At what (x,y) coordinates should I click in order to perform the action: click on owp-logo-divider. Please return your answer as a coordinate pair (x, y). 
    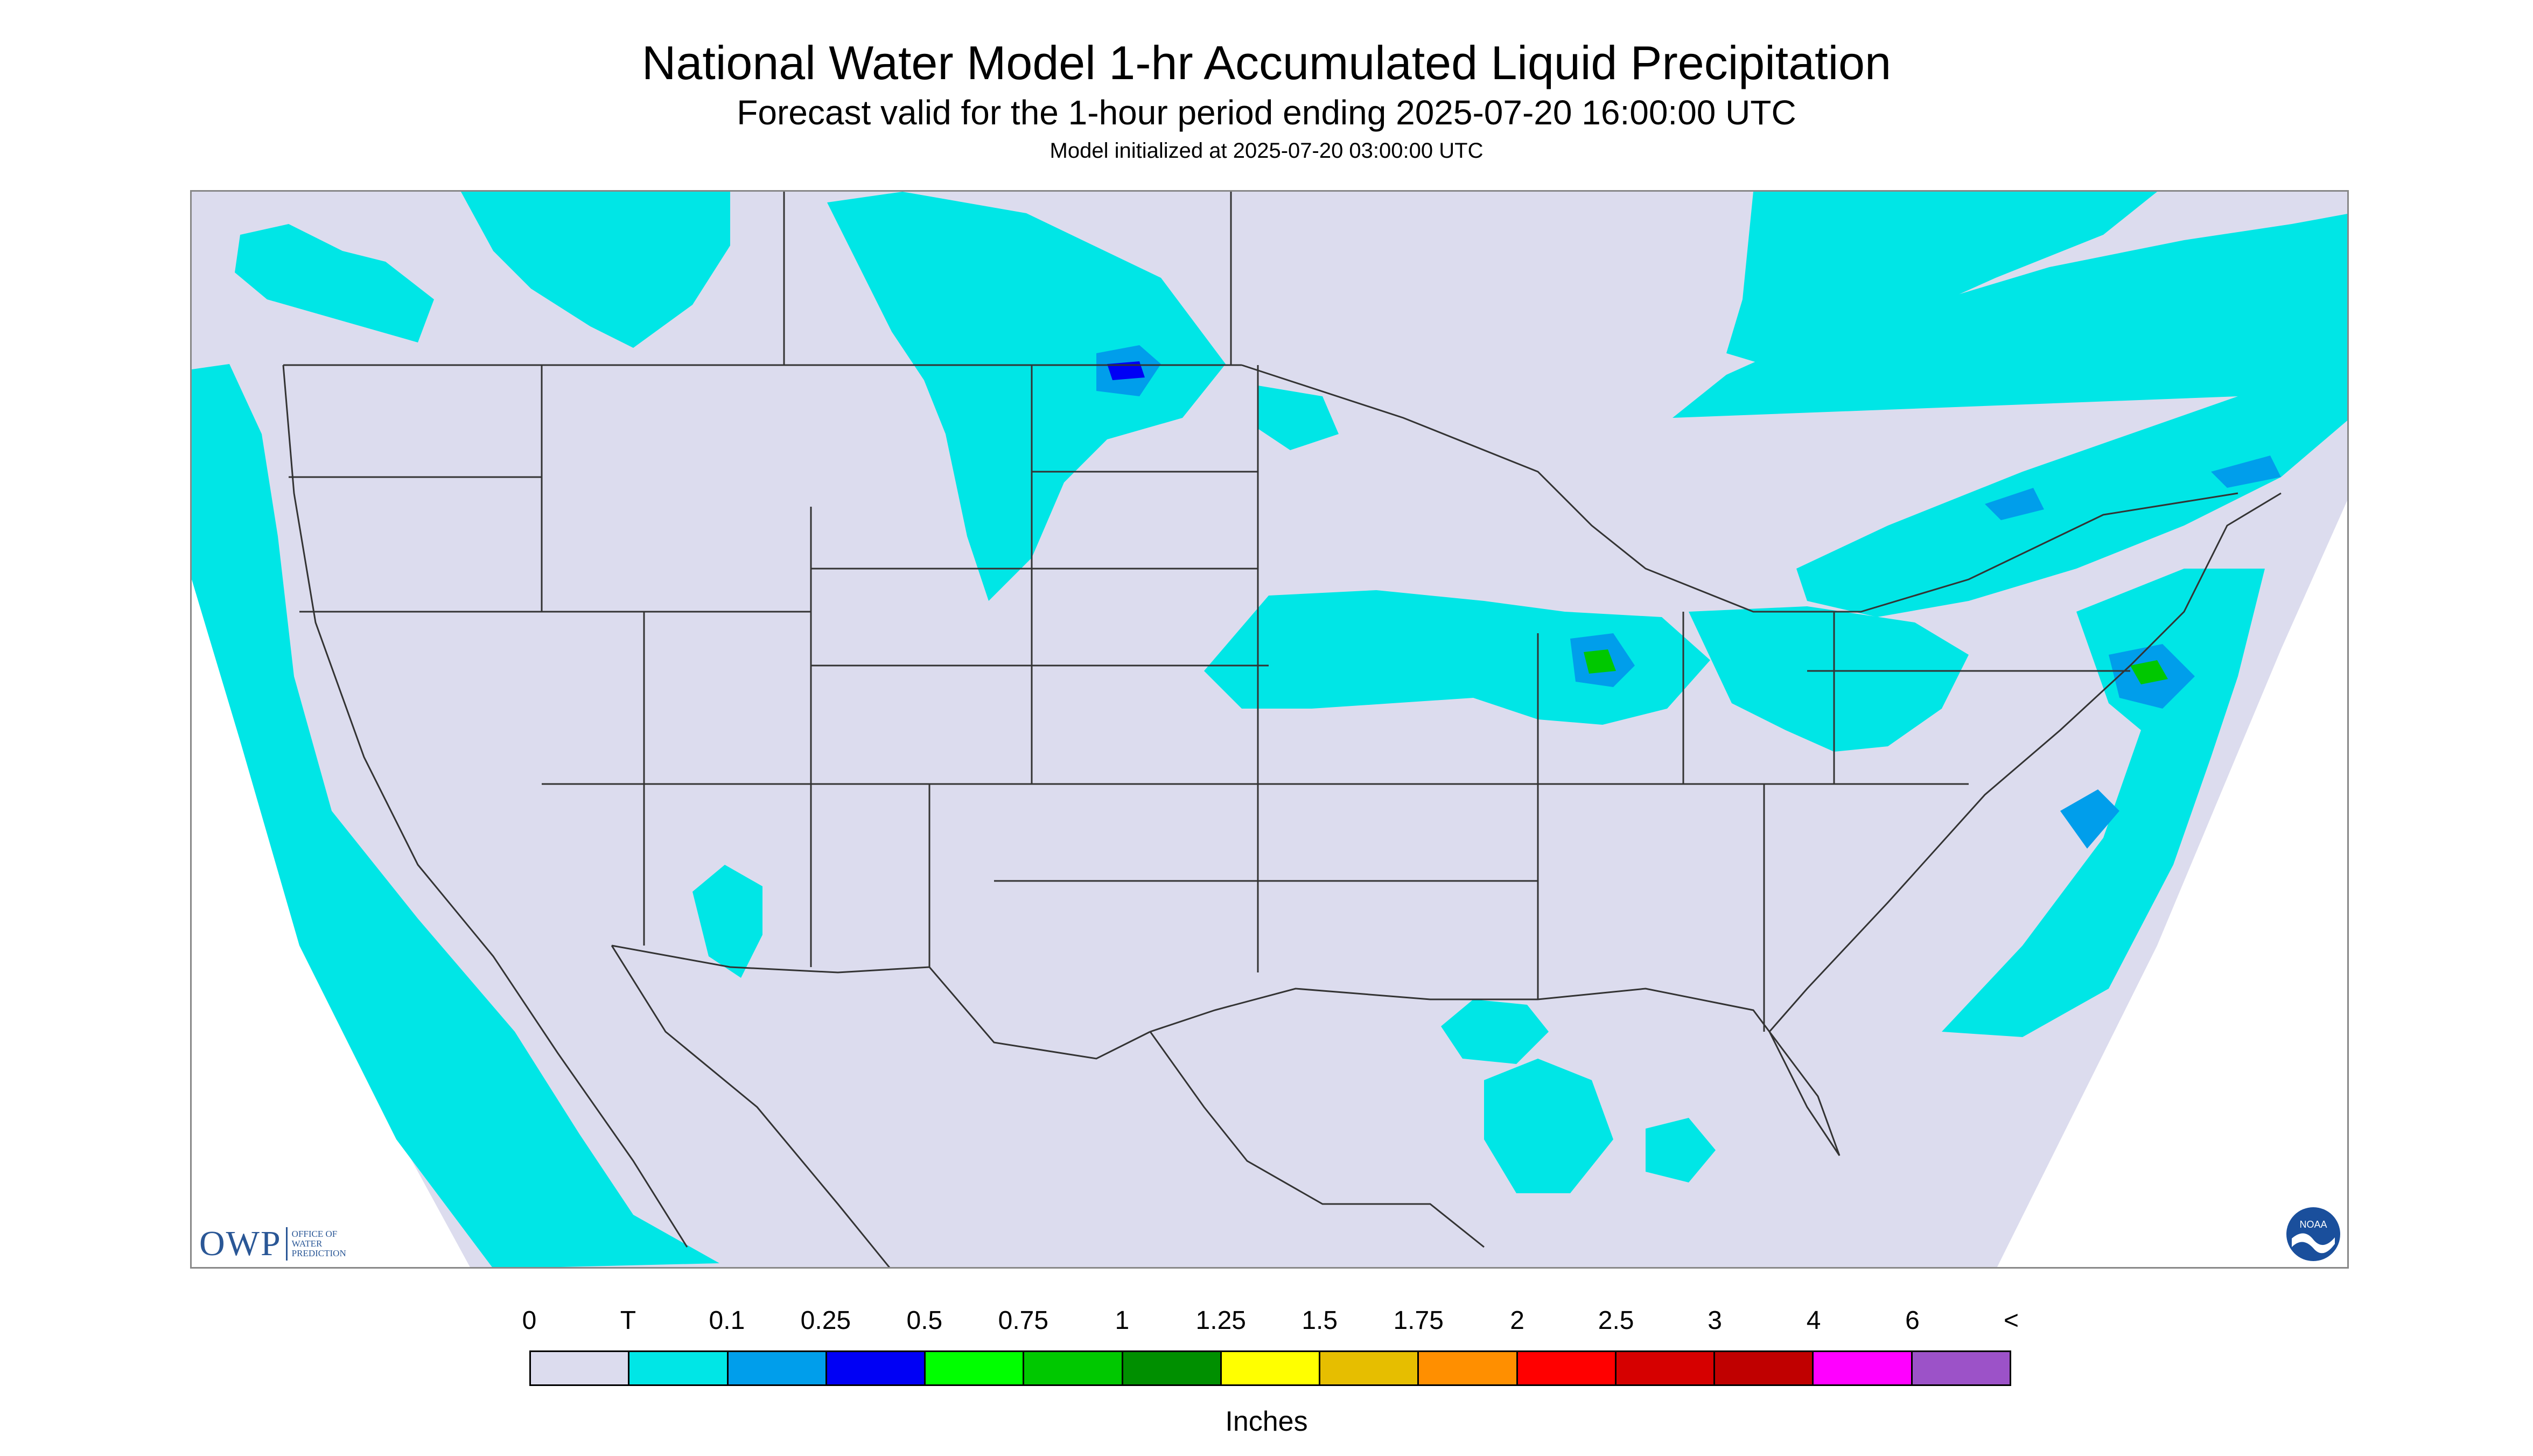
    Looking at the image, I should click on (286, 1244).